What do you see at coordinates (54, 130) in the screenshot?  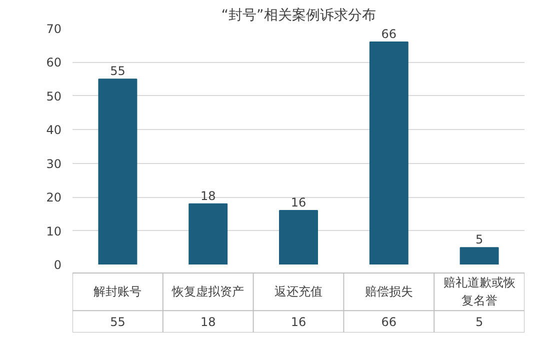 I see `y-tick-label: 40` at bounding box center [54, 130].